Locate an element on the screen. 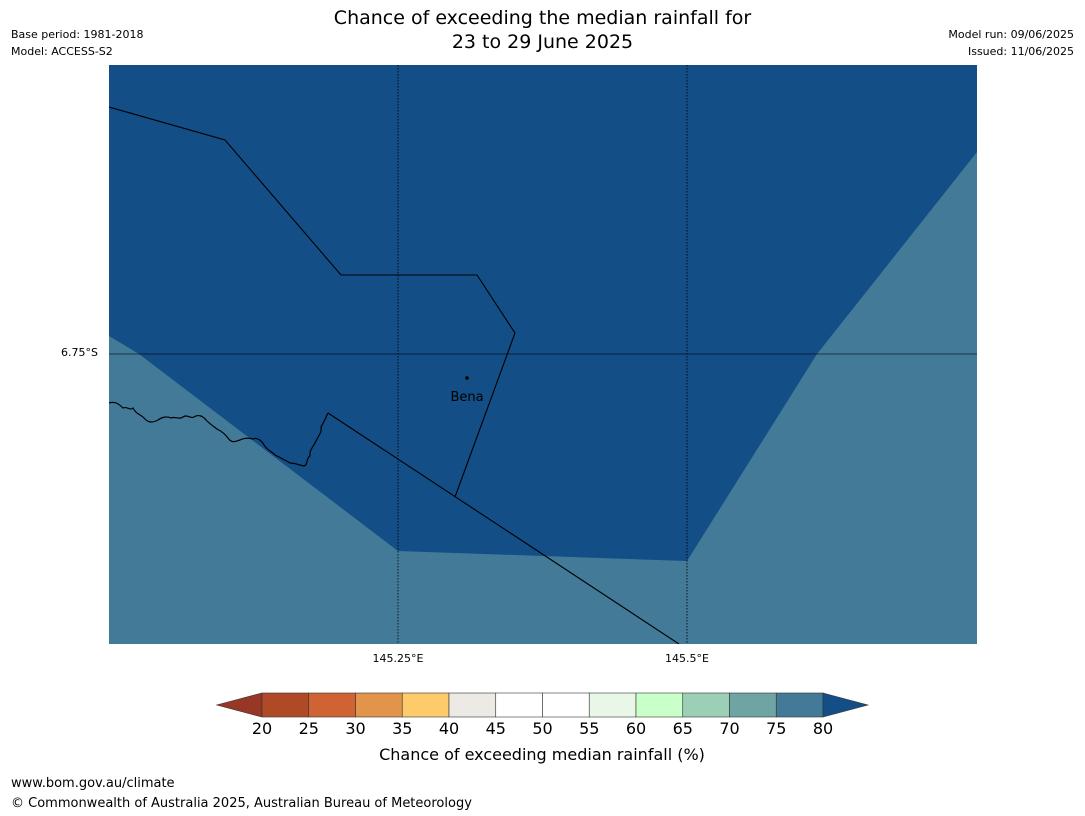 The width and height of the screenshot is (1085, 816). colorbar-bins is located at coordinates (542, 705).